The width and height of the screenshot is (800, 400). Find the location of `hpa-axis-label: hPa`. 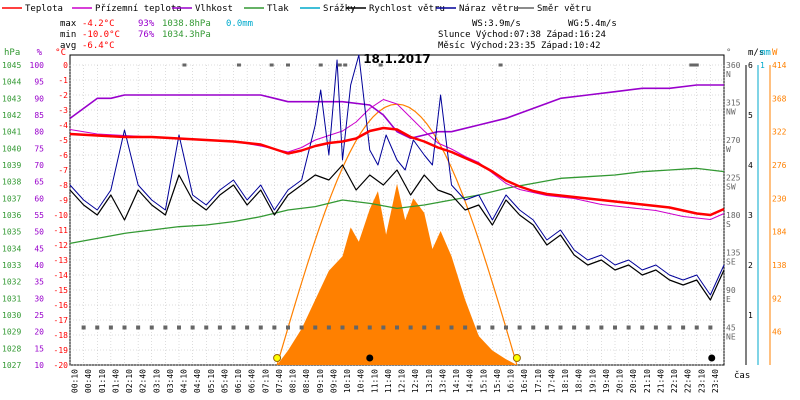

hpa-axis-label: hPa is located at coordinates (12, 53).